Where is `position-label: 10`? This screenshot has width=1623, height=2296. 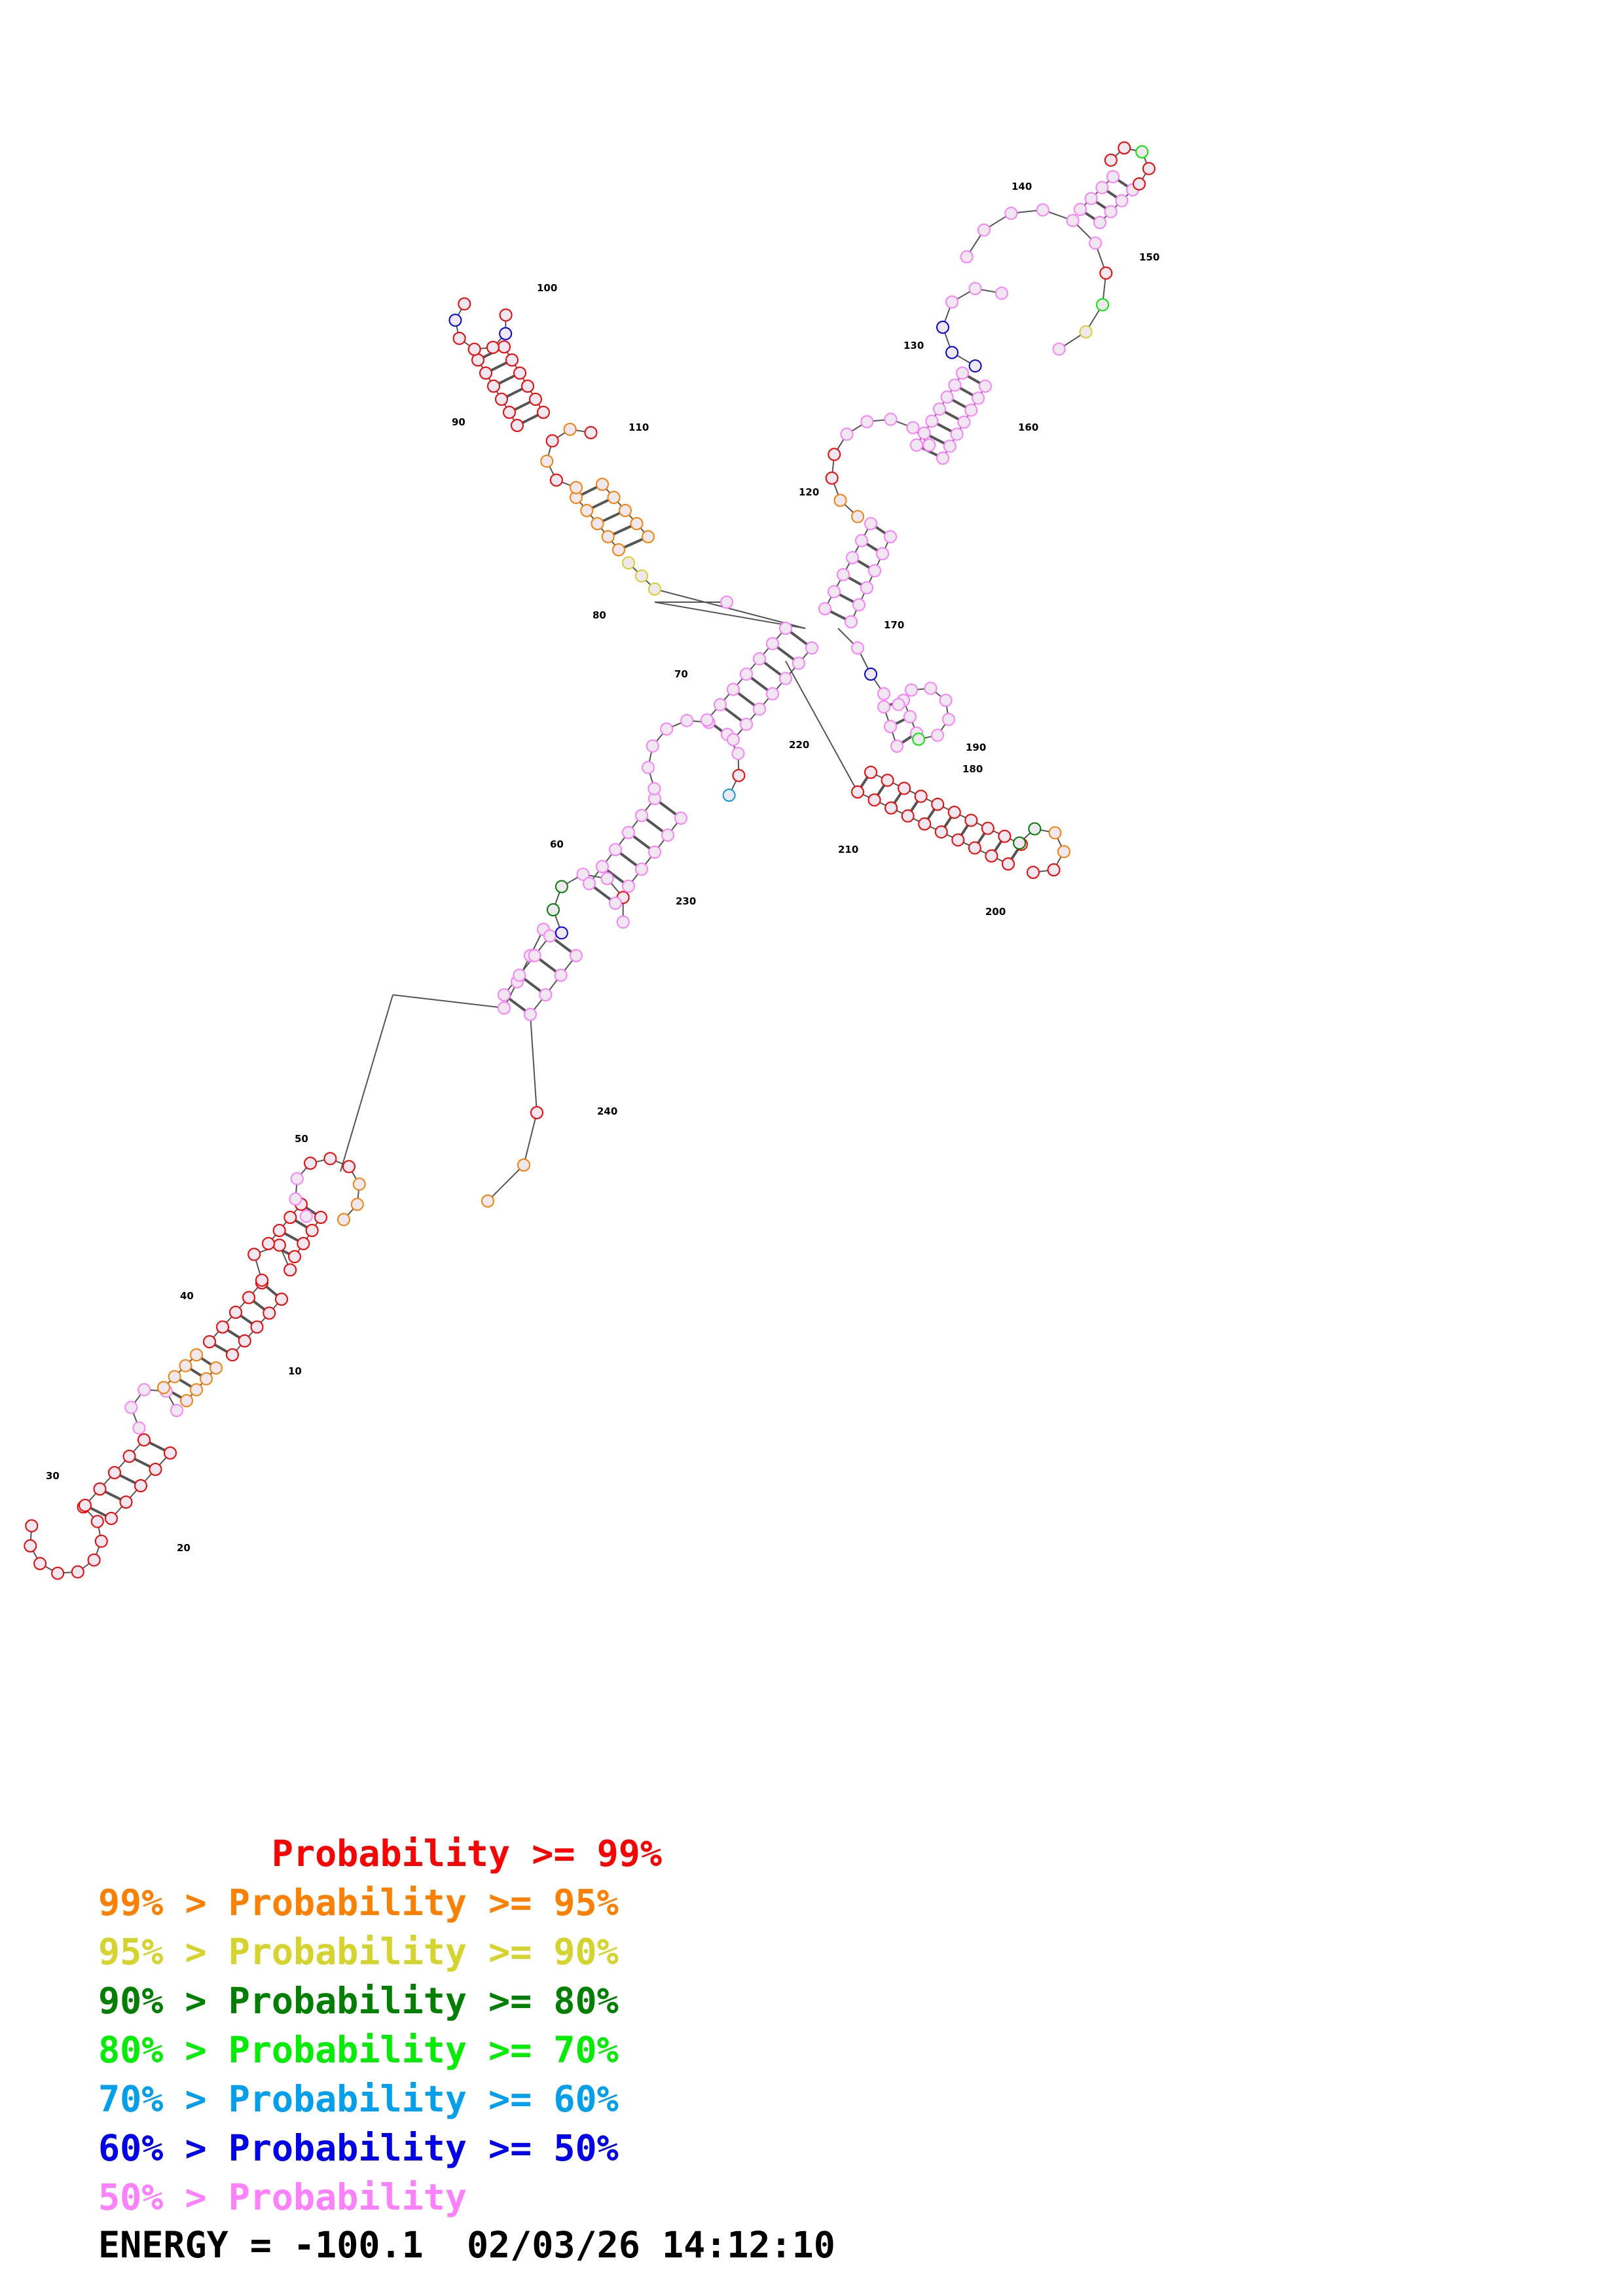
position-label: 10 is located at coordinates (295, 1371).